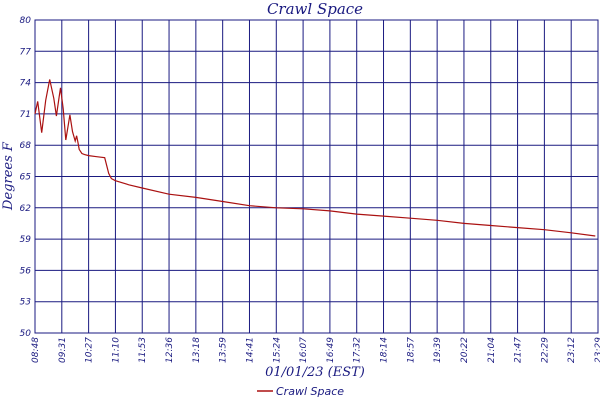 The image size is (600, 400). Describe the element at coordinates (545, 350) in the screenshot. I see `x-tick-label: 22:29` at that location.